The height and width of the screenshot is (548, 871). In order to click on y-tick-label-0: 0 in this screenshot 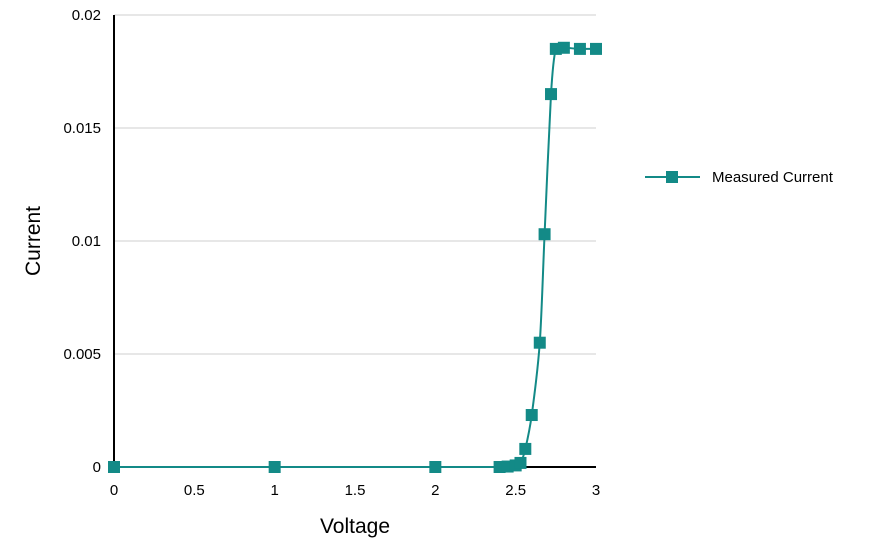, I will do `click(97, 467)`.